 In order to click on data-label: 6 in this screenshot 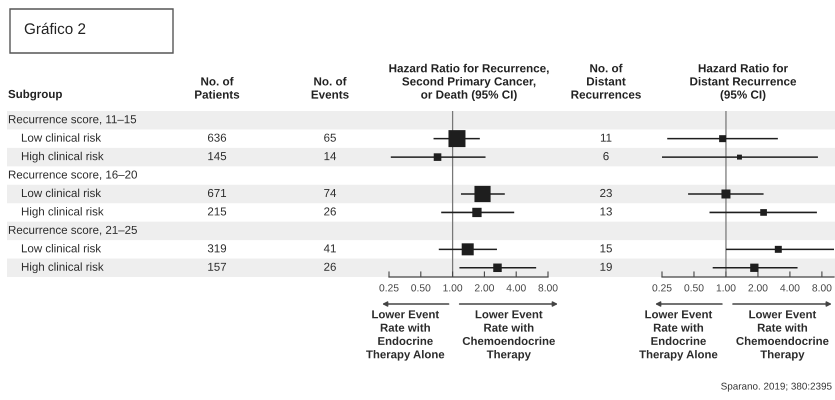, I will do `click(606, 156)`.